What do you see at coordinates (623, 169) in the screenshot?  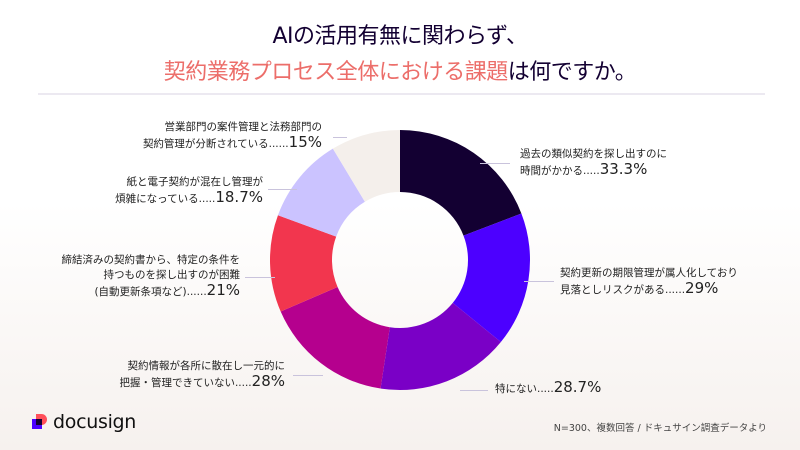 I see `value-label: 33.3%` at bounding box center [623, 169].